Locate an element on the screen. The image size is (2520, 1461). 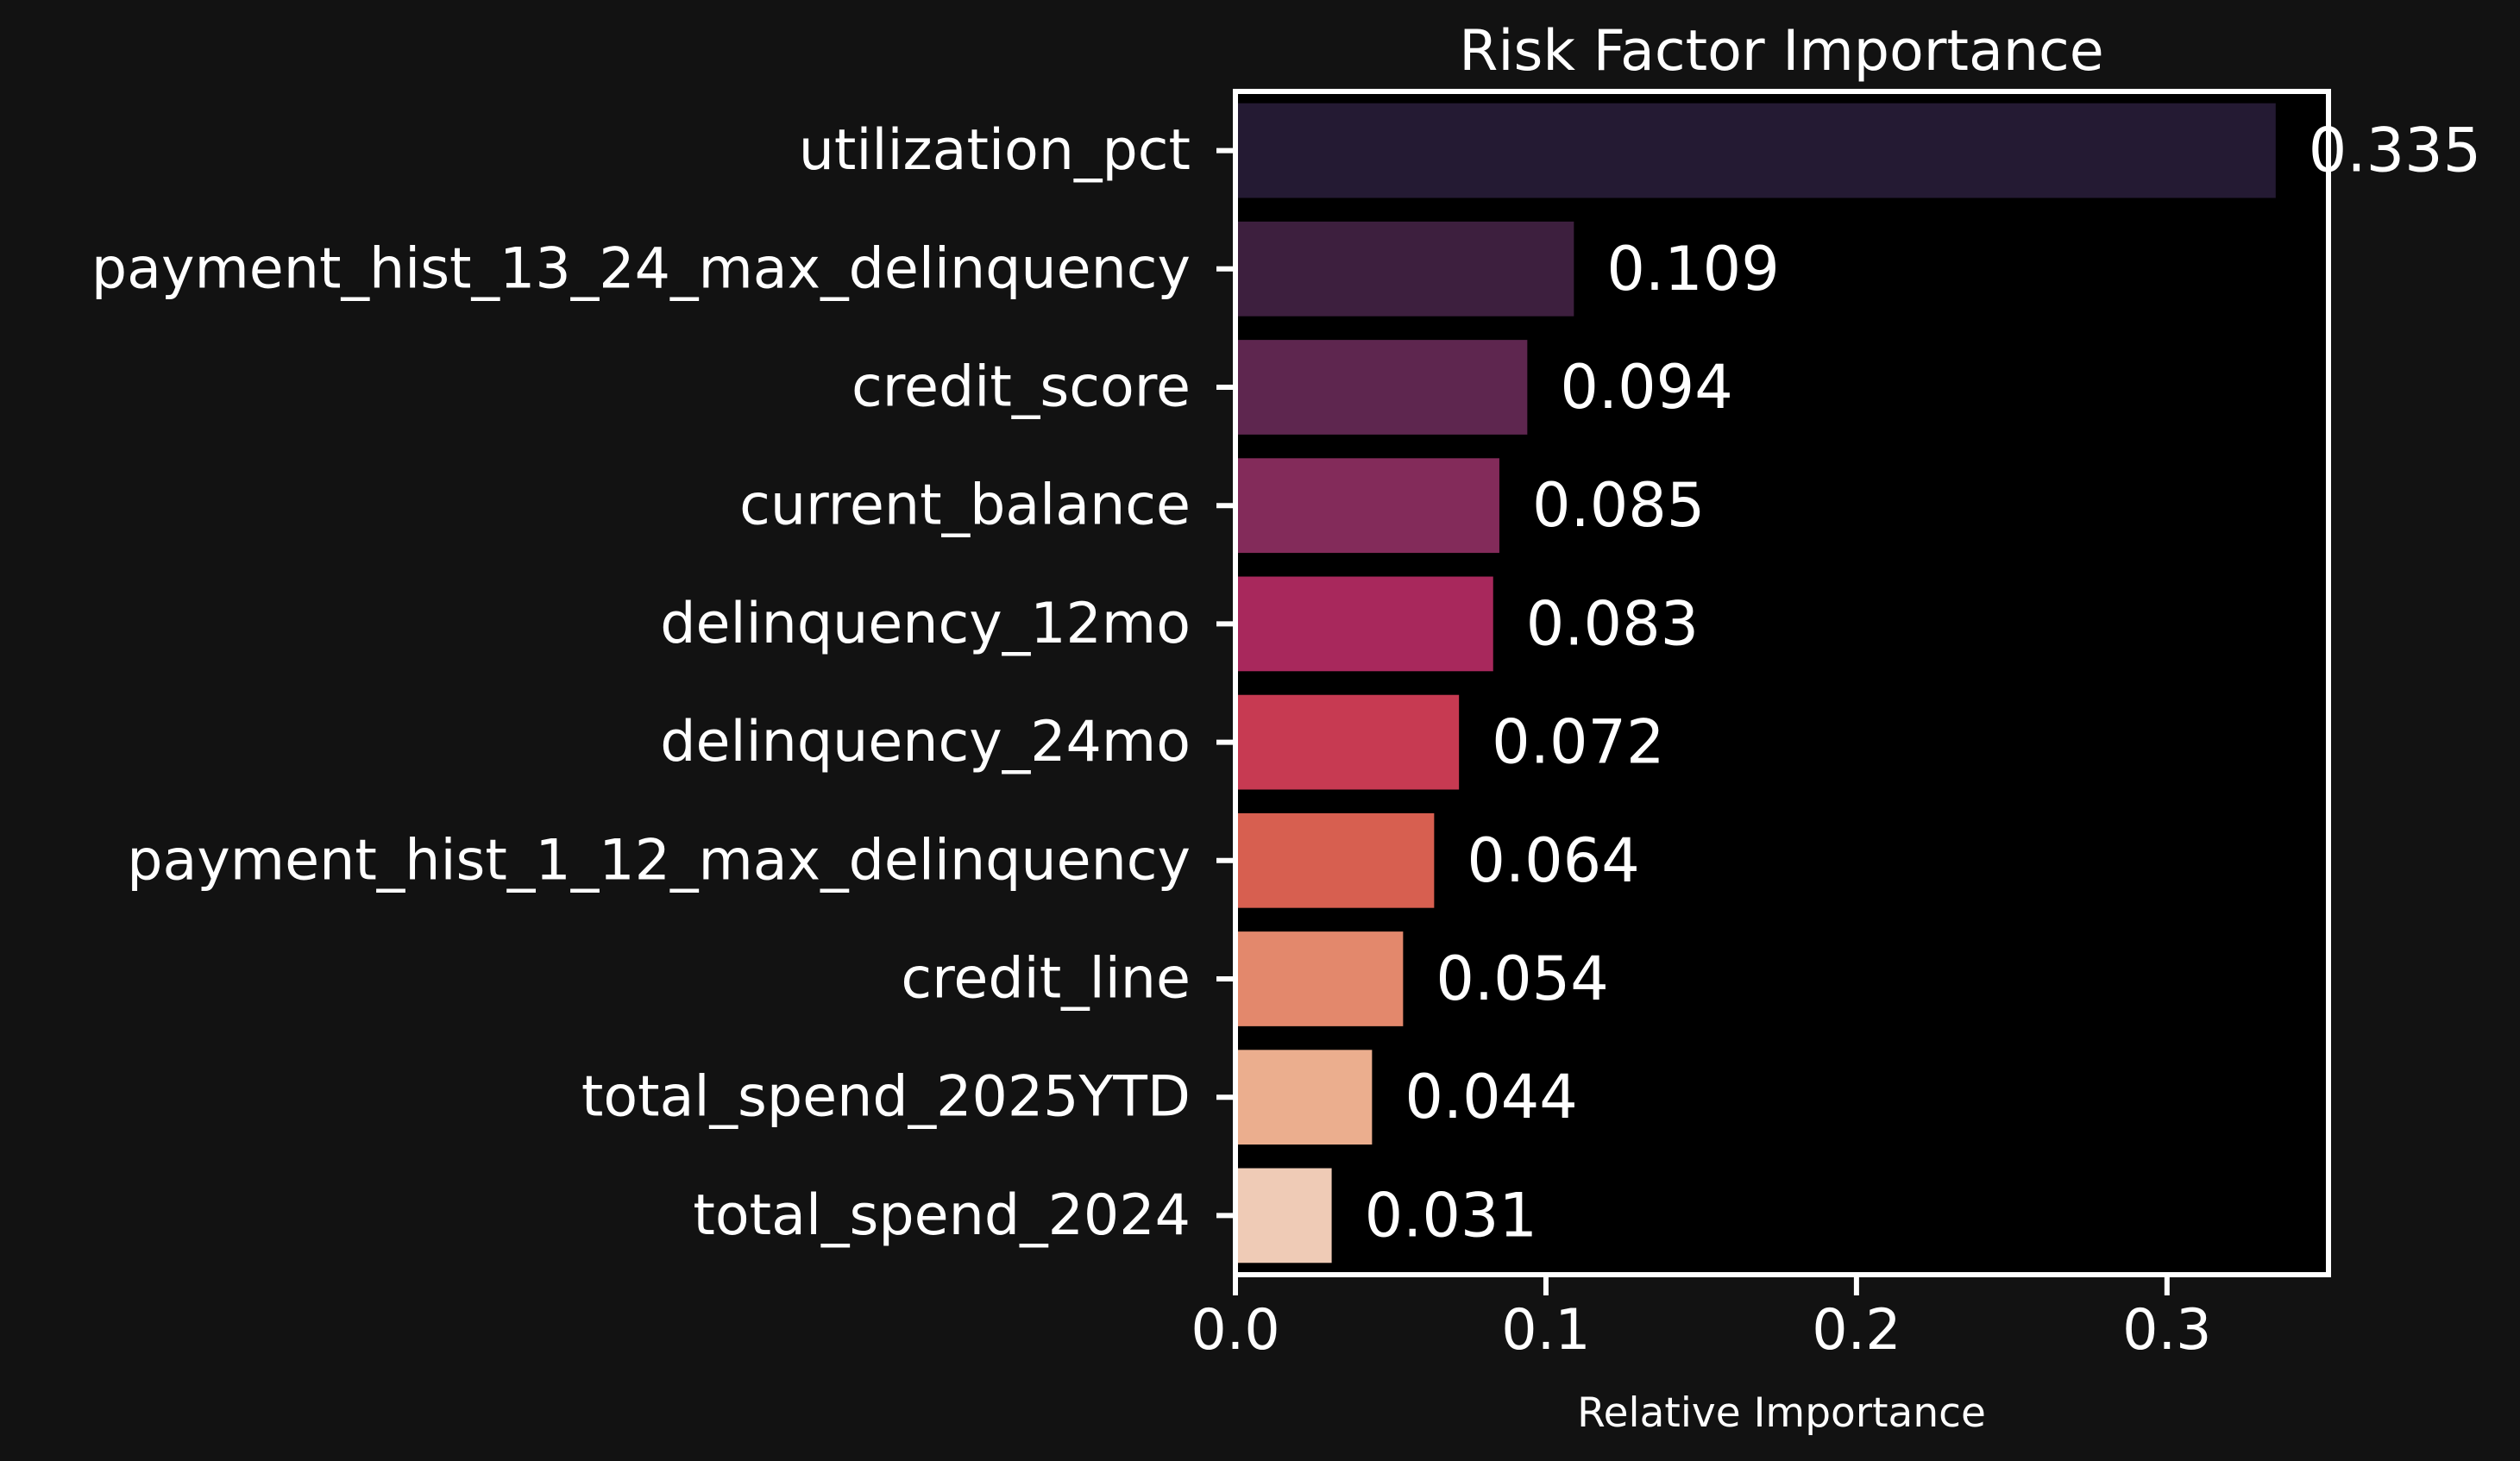
y-tick-label: credit_line is located at coordinates (1046, 979).